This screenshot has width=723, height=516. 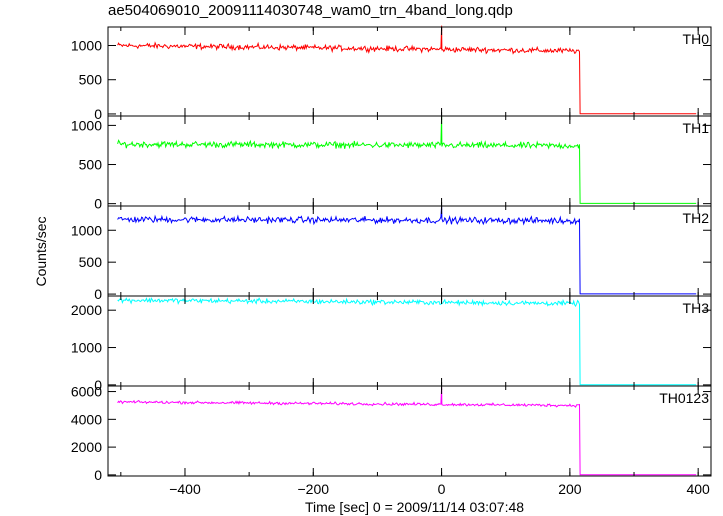 I want to click on x-tick-label: 0, so click(x=442, y=489).